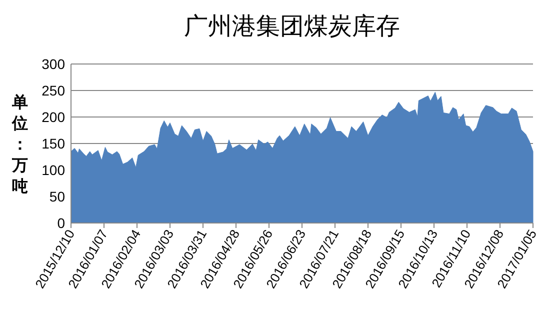  What do you see at coordinates (54, 90) in the screenshot?
I see `y-tick-label: 250` at bounding box center [54, 90].